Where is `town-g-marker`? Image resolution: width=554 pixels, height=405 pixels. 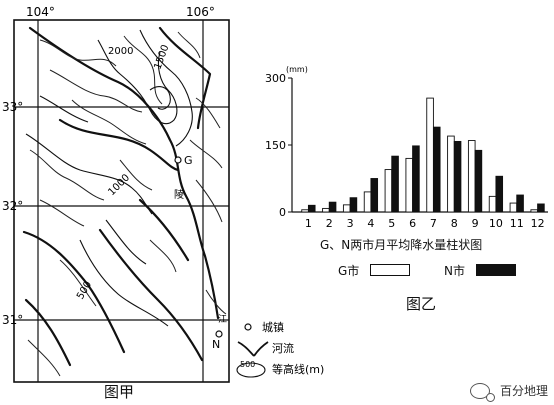
town-g-marker is located at coordinates (178, 160).